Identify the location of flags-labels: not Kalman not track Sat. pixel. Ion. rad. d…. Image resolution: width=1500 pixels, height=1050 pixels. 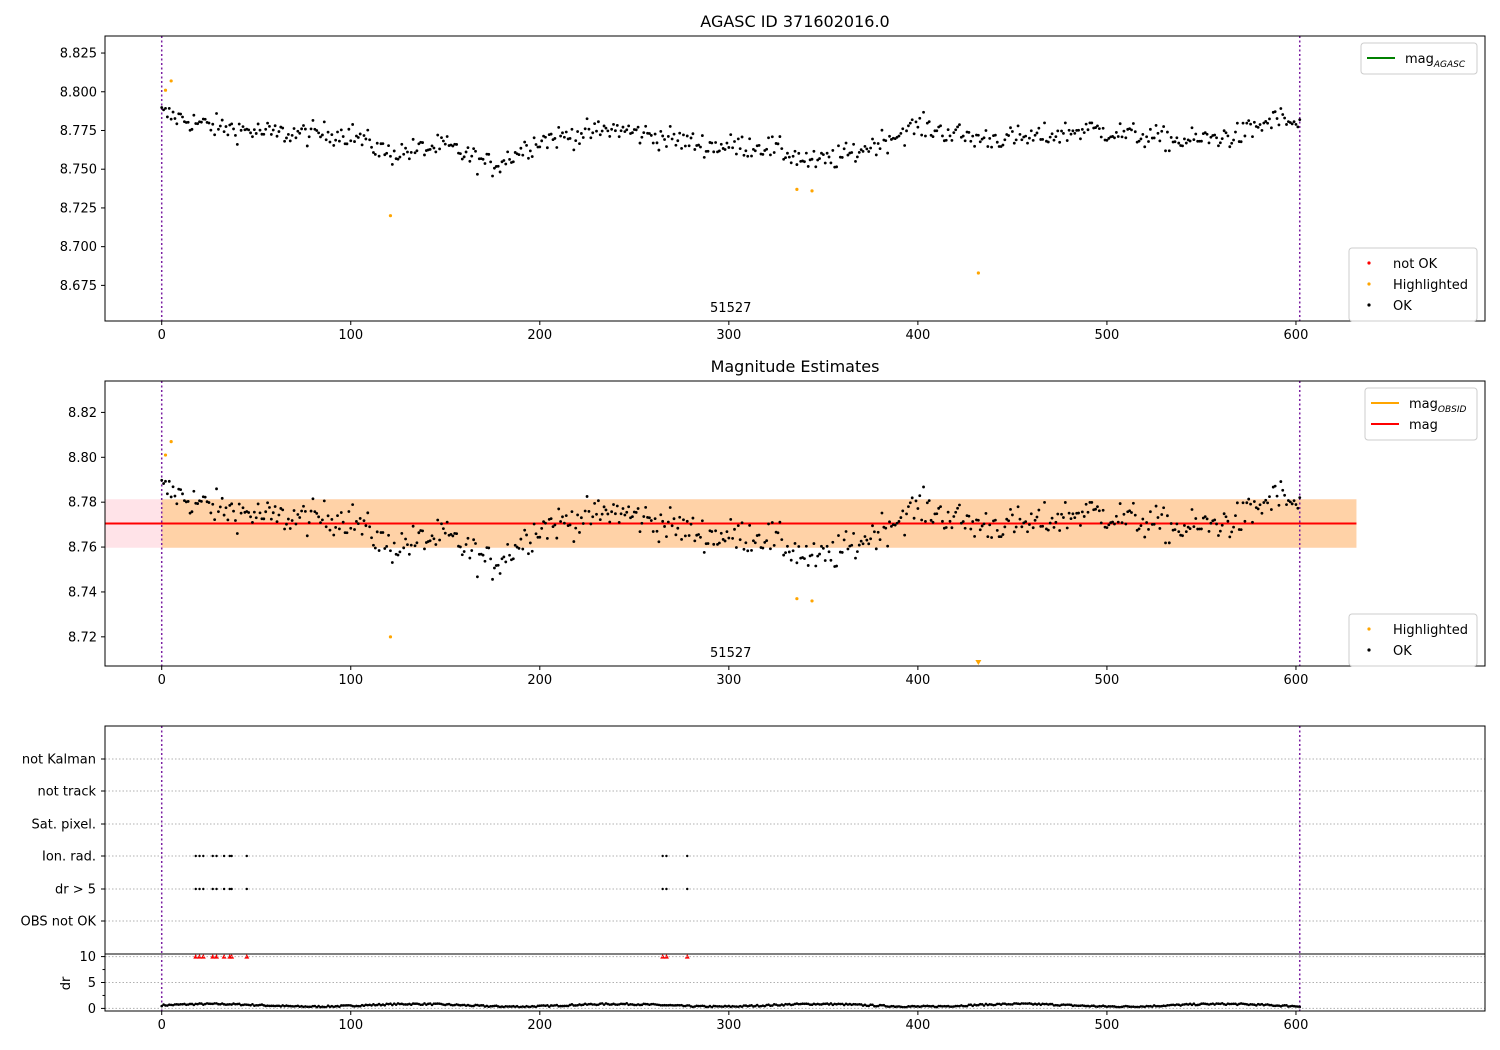
(63, 841).